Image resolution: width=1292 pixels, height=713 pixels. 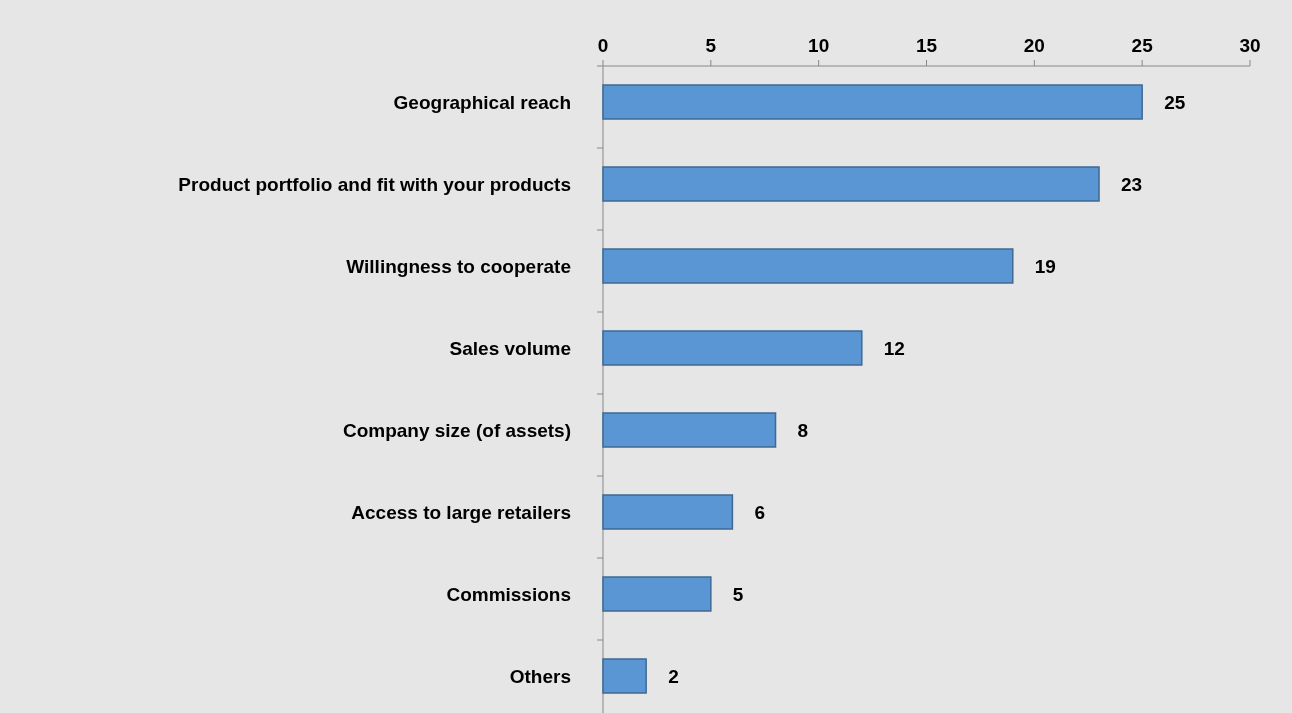 What do you see at coordinates (894, 348) in the screenshot?
I see `data-label: 12` at bounding box center [894, 348].